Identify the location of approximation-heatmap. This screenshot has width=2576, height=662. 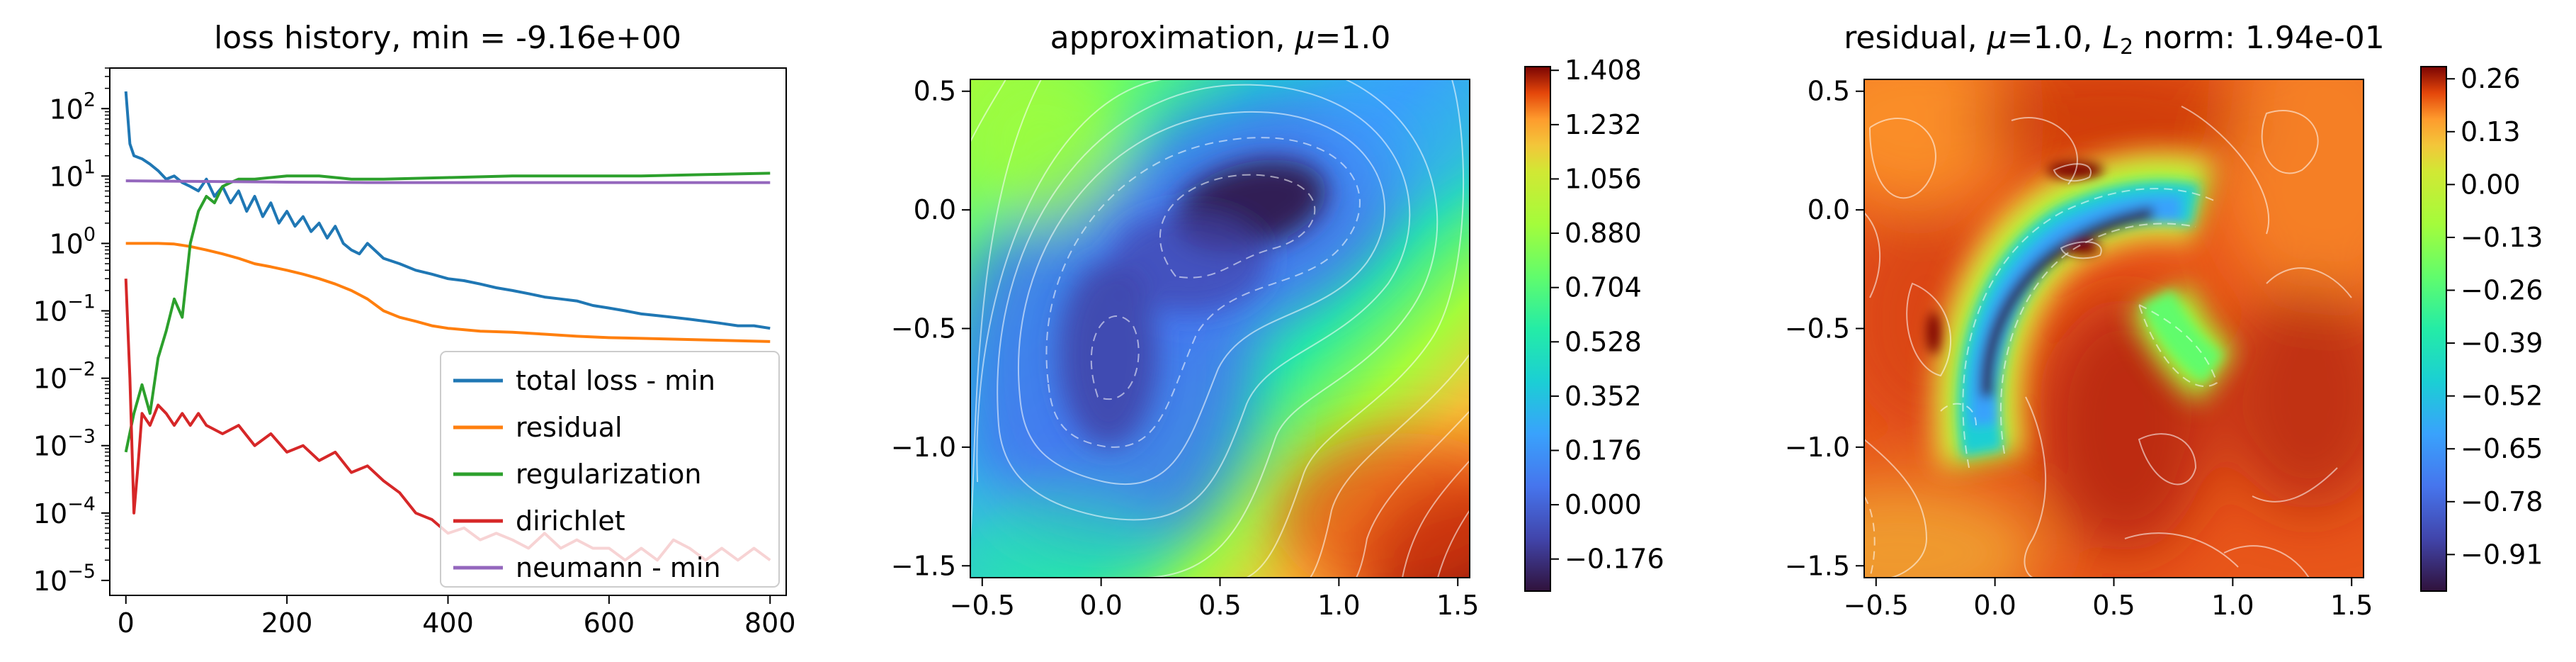
(1220, 328).